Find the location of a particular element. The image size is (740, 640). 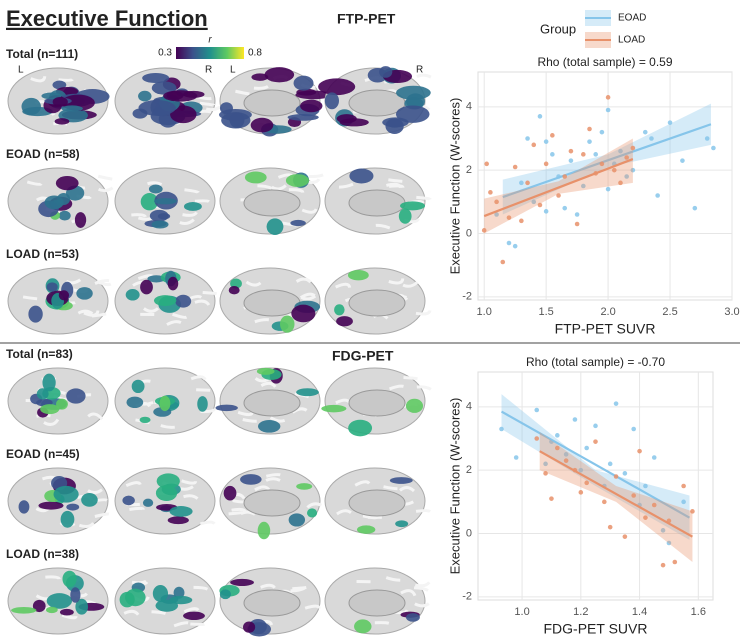

y-axis-label: Executive Function (W-scores) is located at coordinates (454, 186).